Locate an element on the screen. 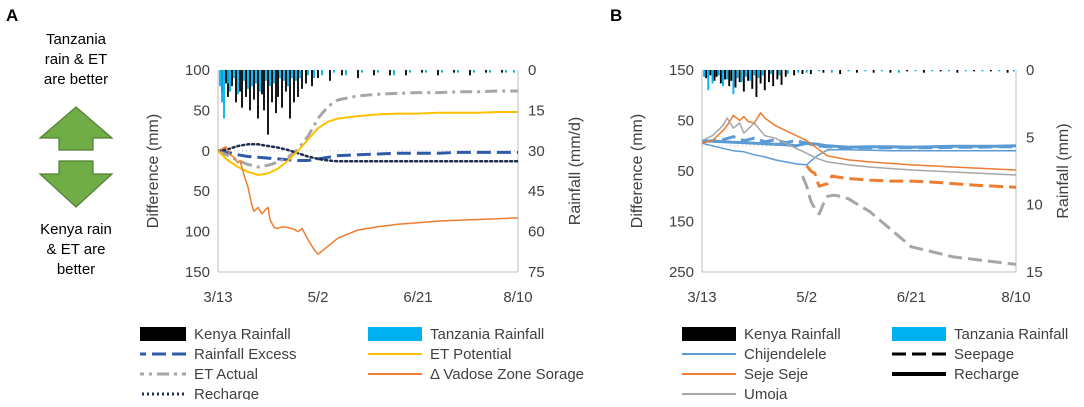  note-line: better is located at coordinates (76, 269).